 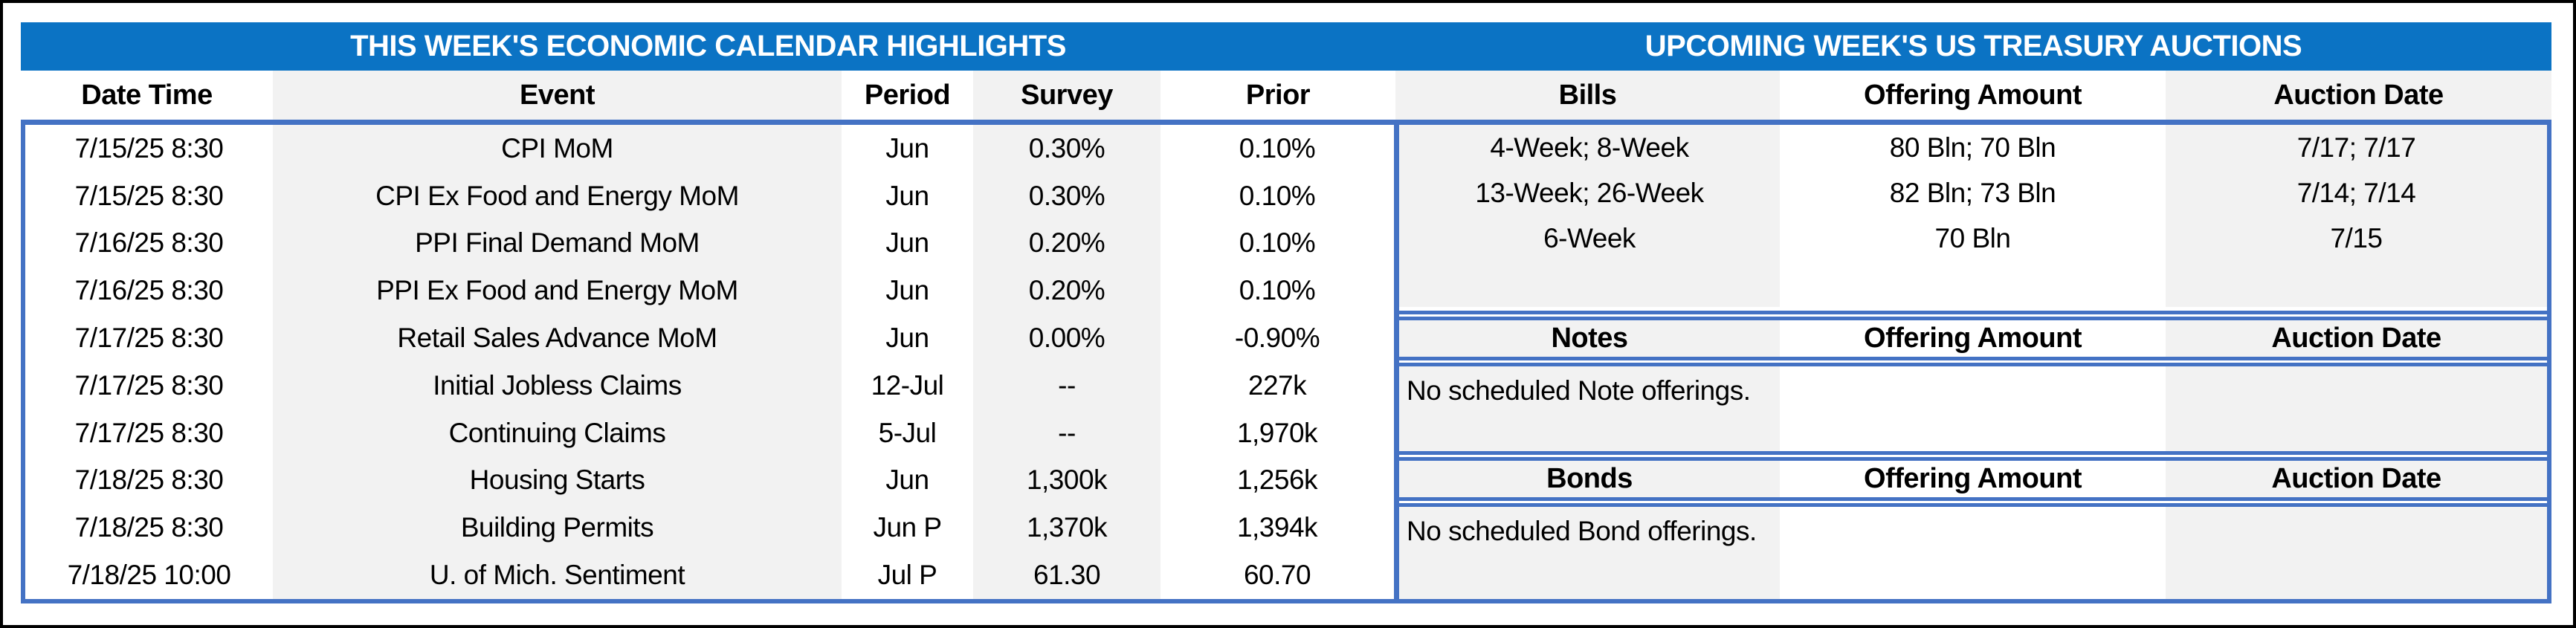 I want to click on header-offering-amount: Offering Amount, so click(x=1973, y=95).